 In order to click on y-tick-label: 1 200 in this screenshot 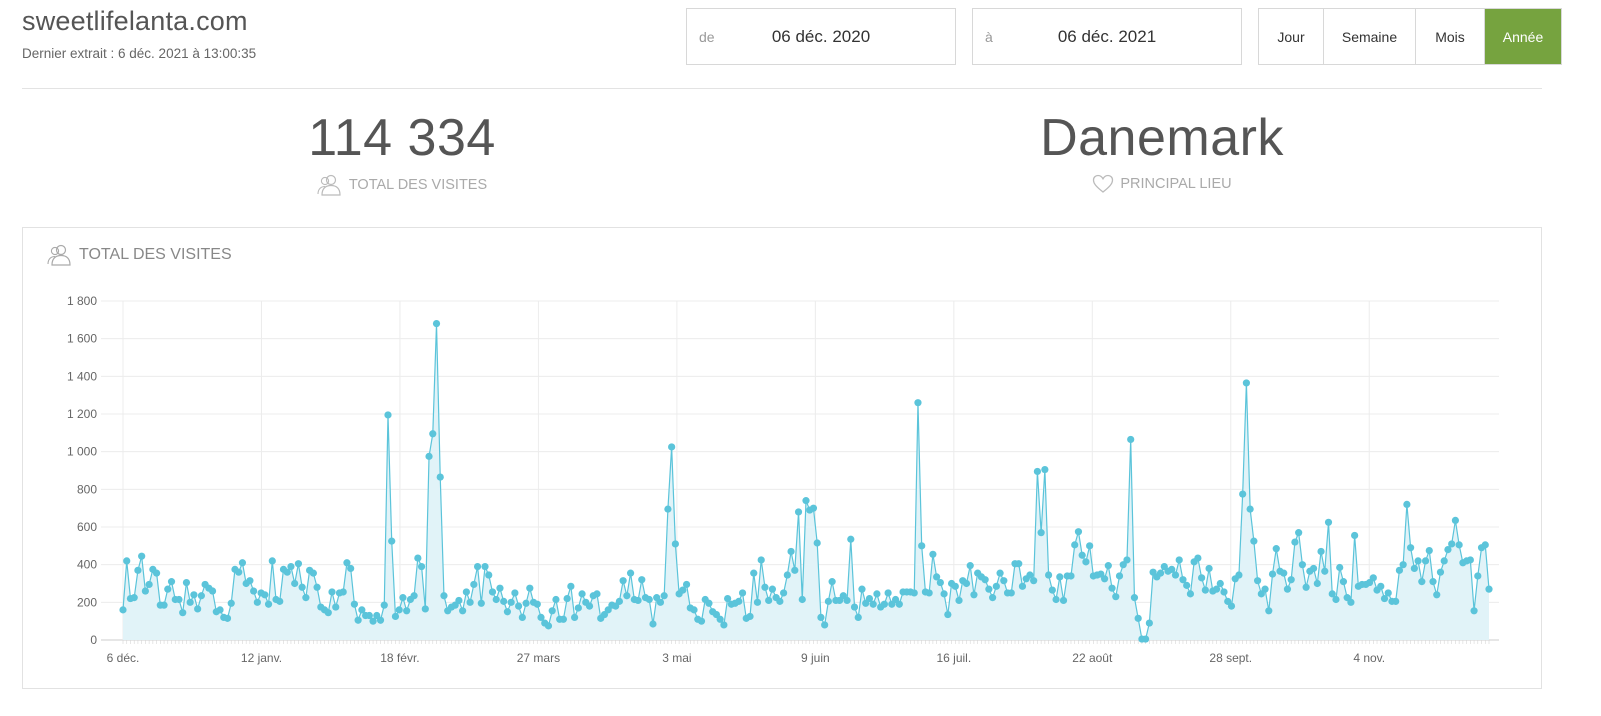, I will do `click(82, 414)`.